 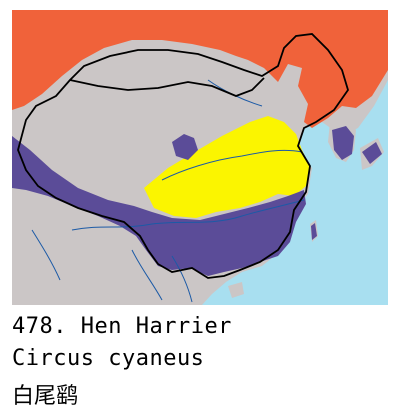 What do you see at coordinates (45, 396) in the screenshot?
I see `chinese-name: 白尾鹞` at bounding box center [45, 396].